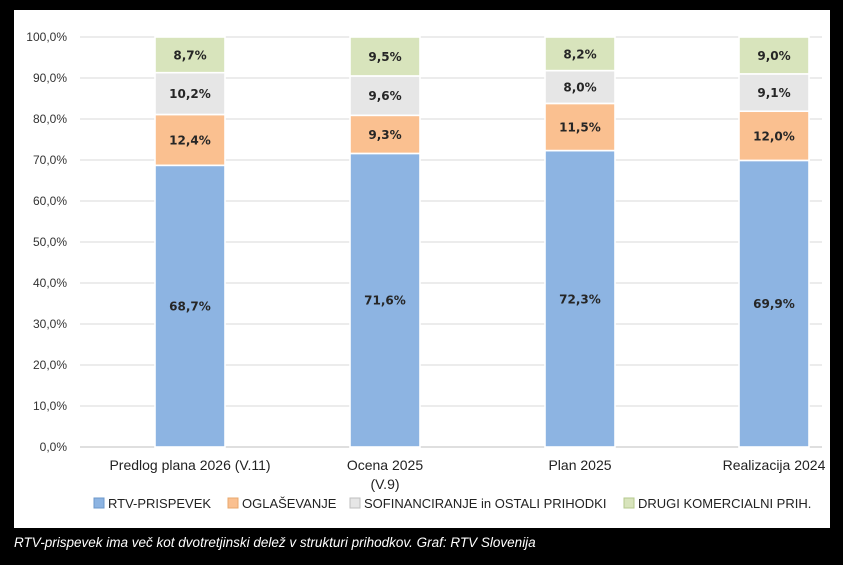 Image resolution: width=843 pixels, height=565 pixels. Describe the element at coordinates (189, 465) in the screenshot. I see `x-tick-label: Predlog plana 2026 (V.11)` at that location.